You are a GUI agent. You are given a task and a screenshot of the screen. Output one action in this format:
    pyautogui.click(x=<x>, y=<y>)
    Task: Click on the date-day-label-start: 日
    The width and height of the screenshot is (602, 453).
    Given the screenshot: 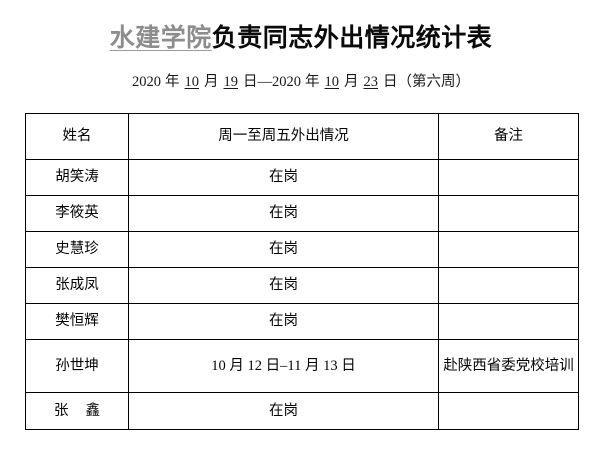 What is the action you would take?
    pyautogui.click(x=250, y=82)
    